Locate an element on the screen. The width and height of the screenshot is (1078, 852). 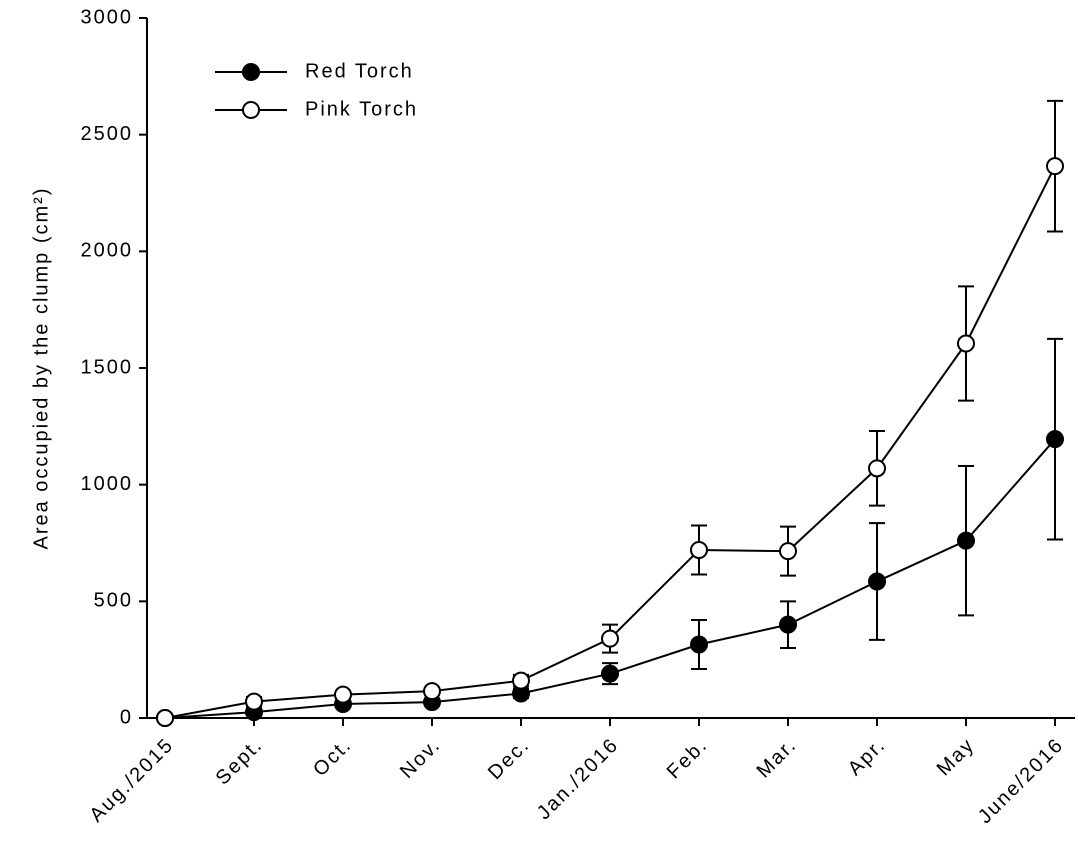
x-tick-label: Oct. is located at coordinates (332, 757).